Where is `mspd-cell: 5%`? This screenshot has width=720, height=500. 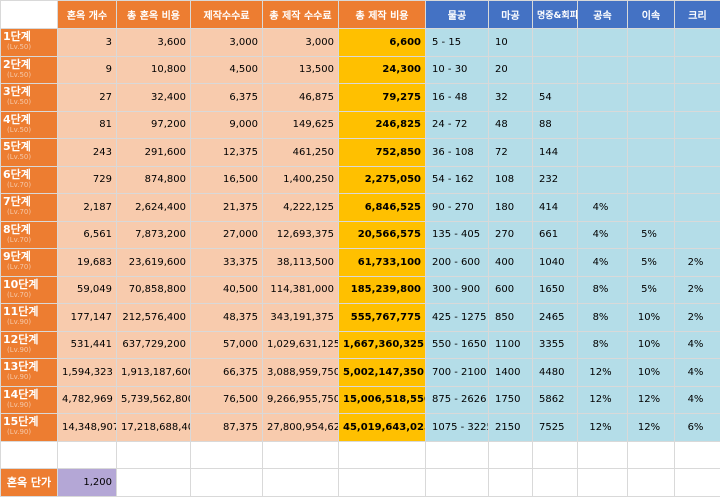
mspd-cell: 5% is located at coordinates (651, 234).